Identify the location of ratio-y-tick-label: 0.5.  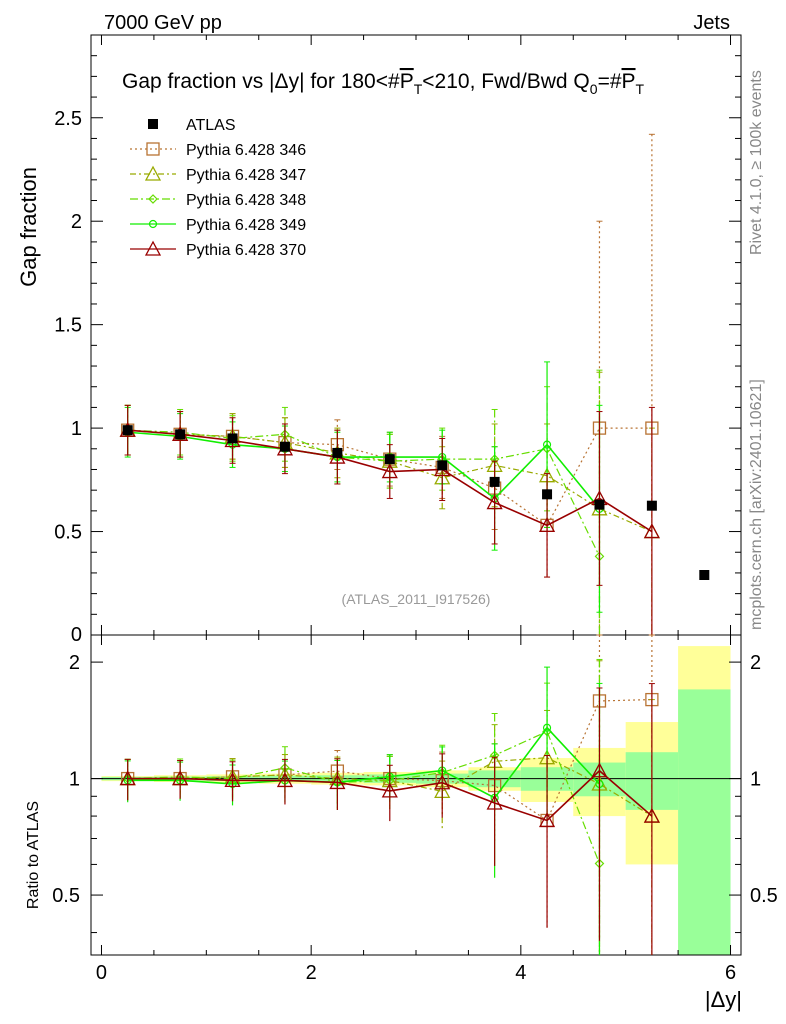
(66, 896).